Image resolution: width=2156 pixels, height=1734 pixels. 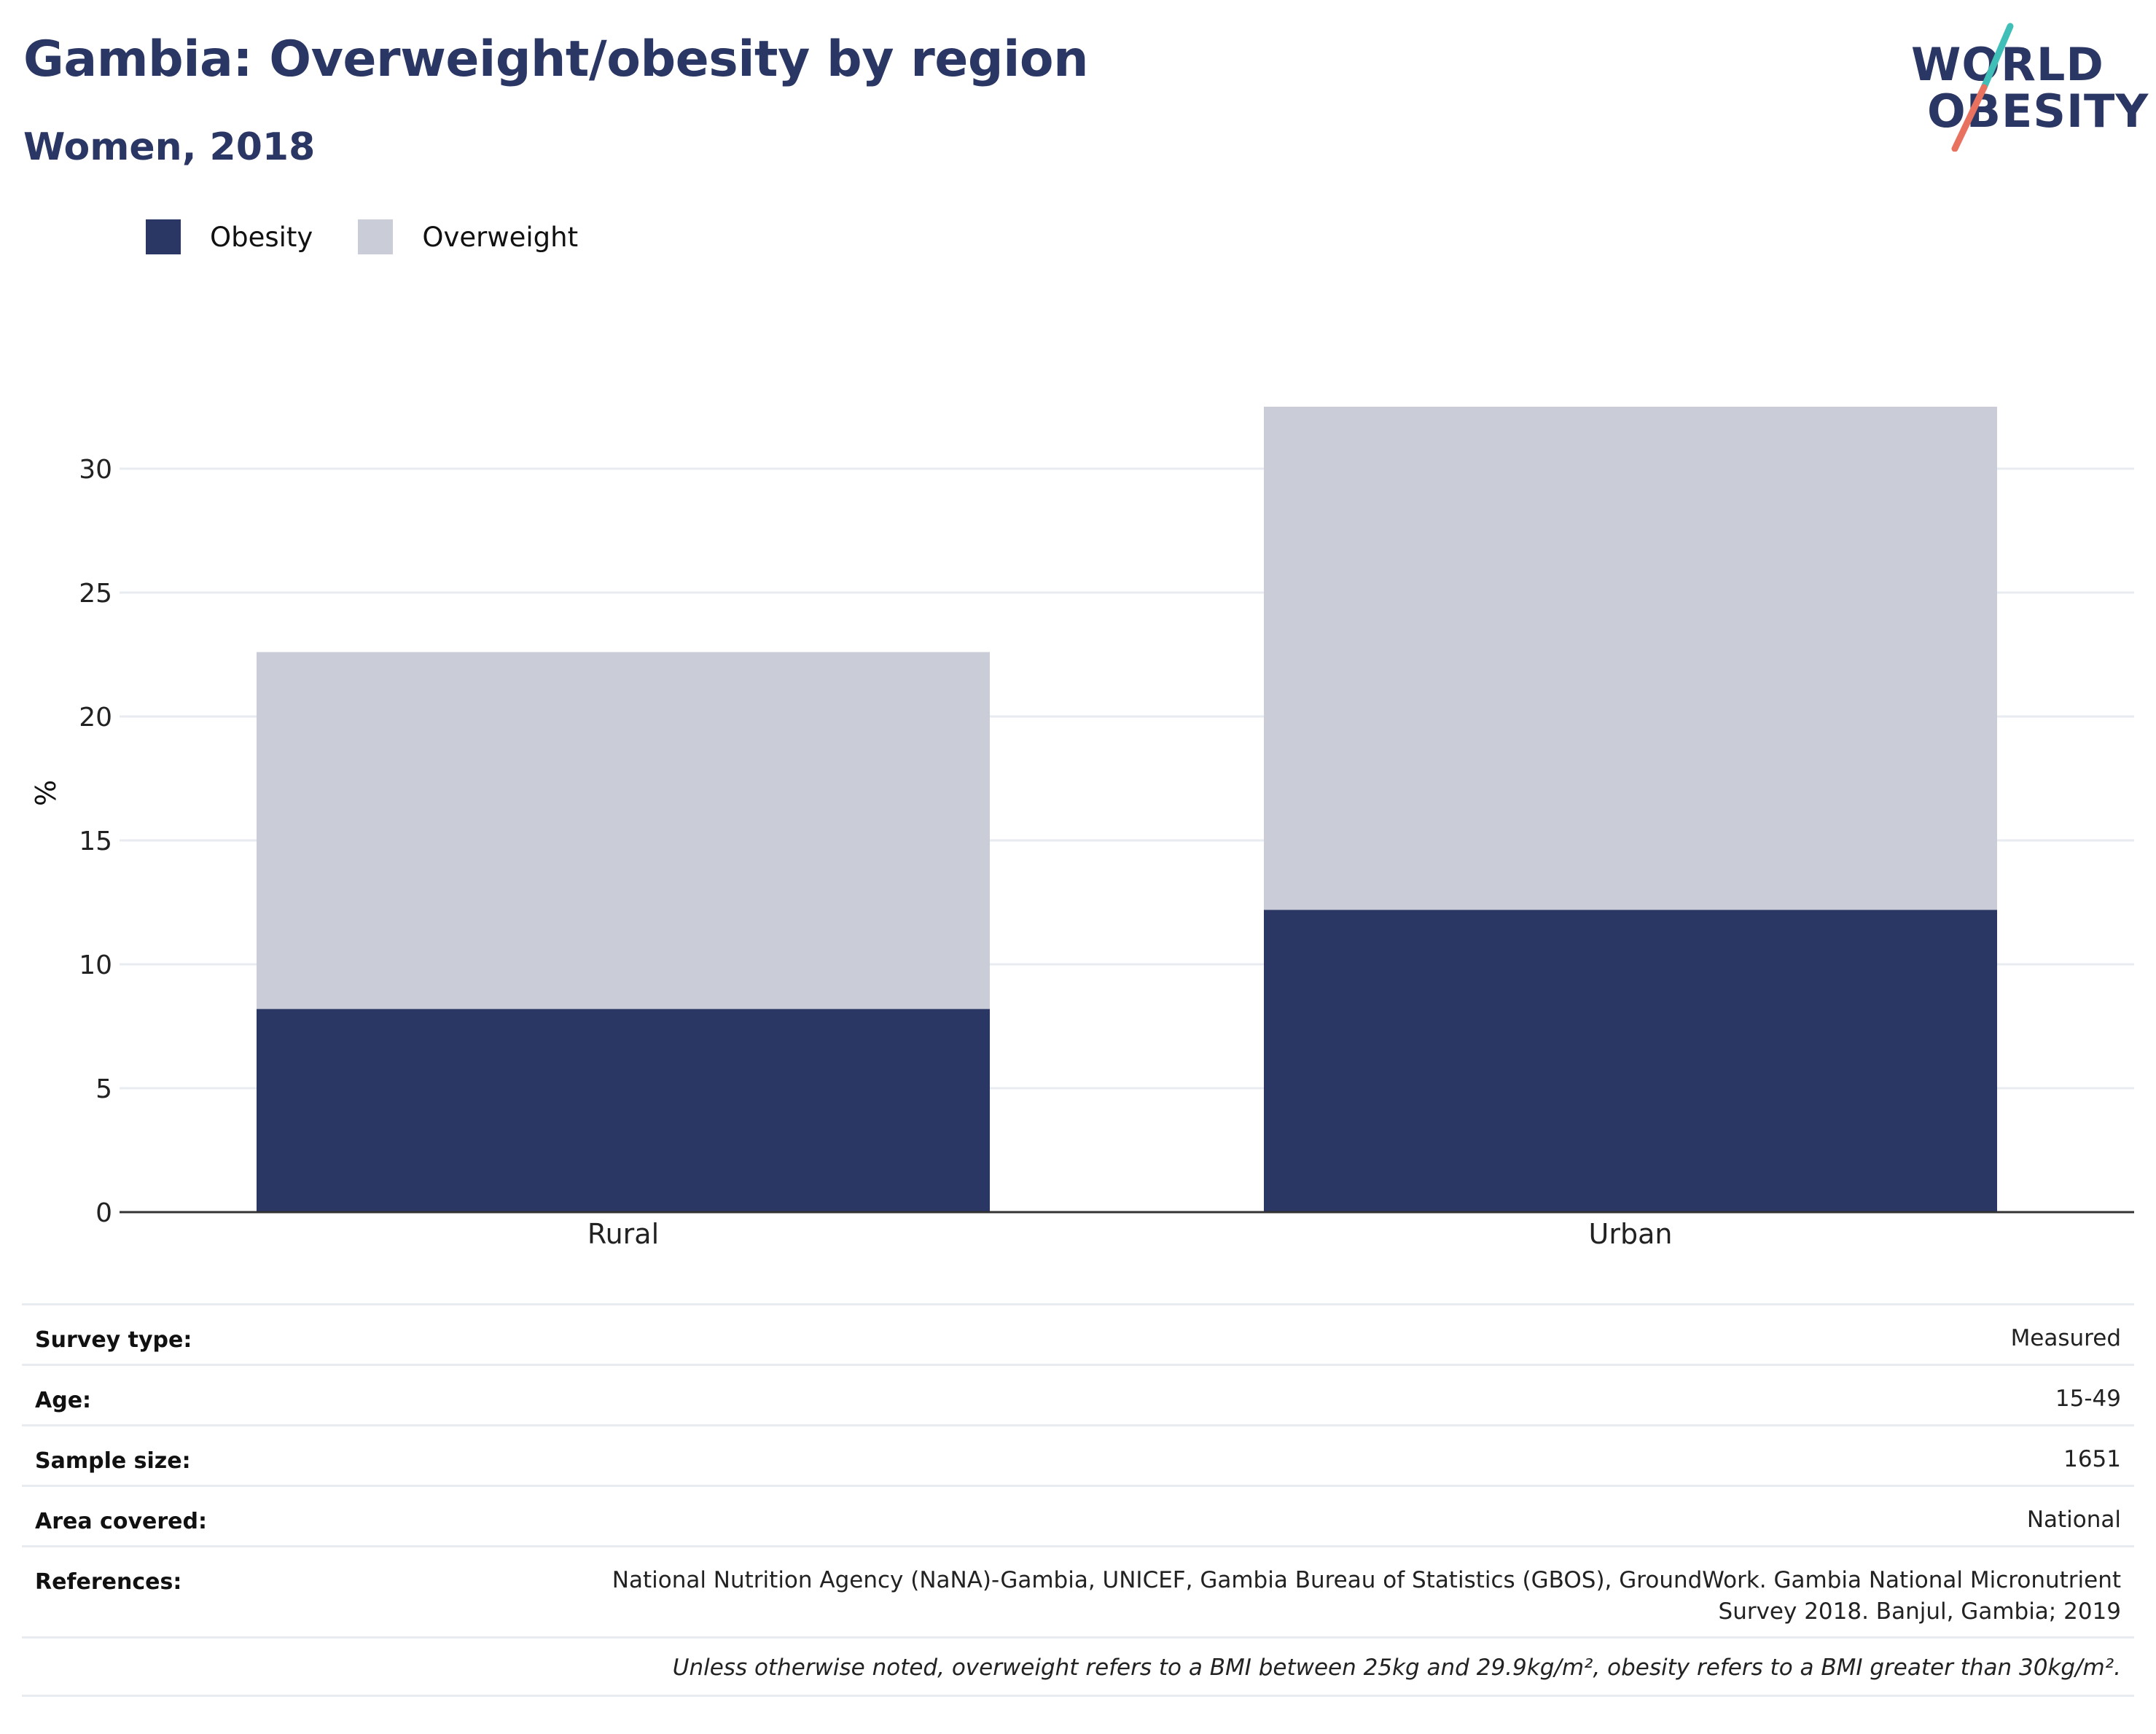 What do you see at coordinates (96, 965) in the screenshot?
I see `y-tick-label: 10` at bounding box center [96, 965].